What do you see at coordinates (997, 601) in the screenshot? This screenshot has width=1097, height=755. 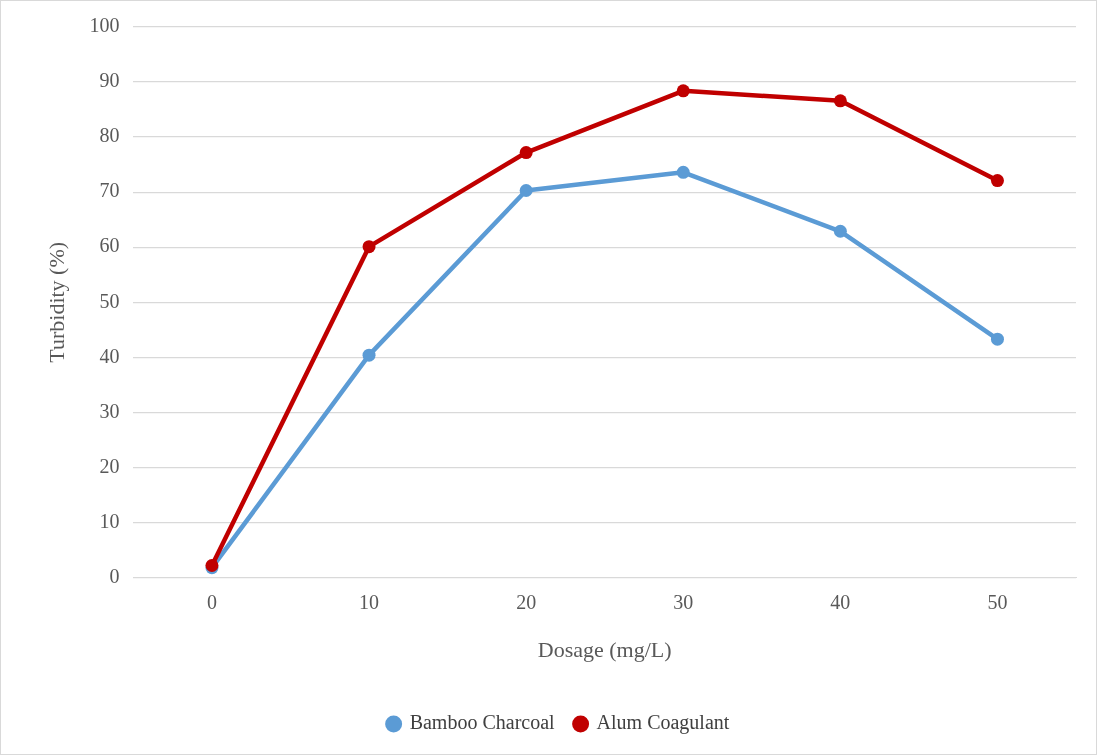 I see `x-tick-label: 50` at bounding box center [997, 601].